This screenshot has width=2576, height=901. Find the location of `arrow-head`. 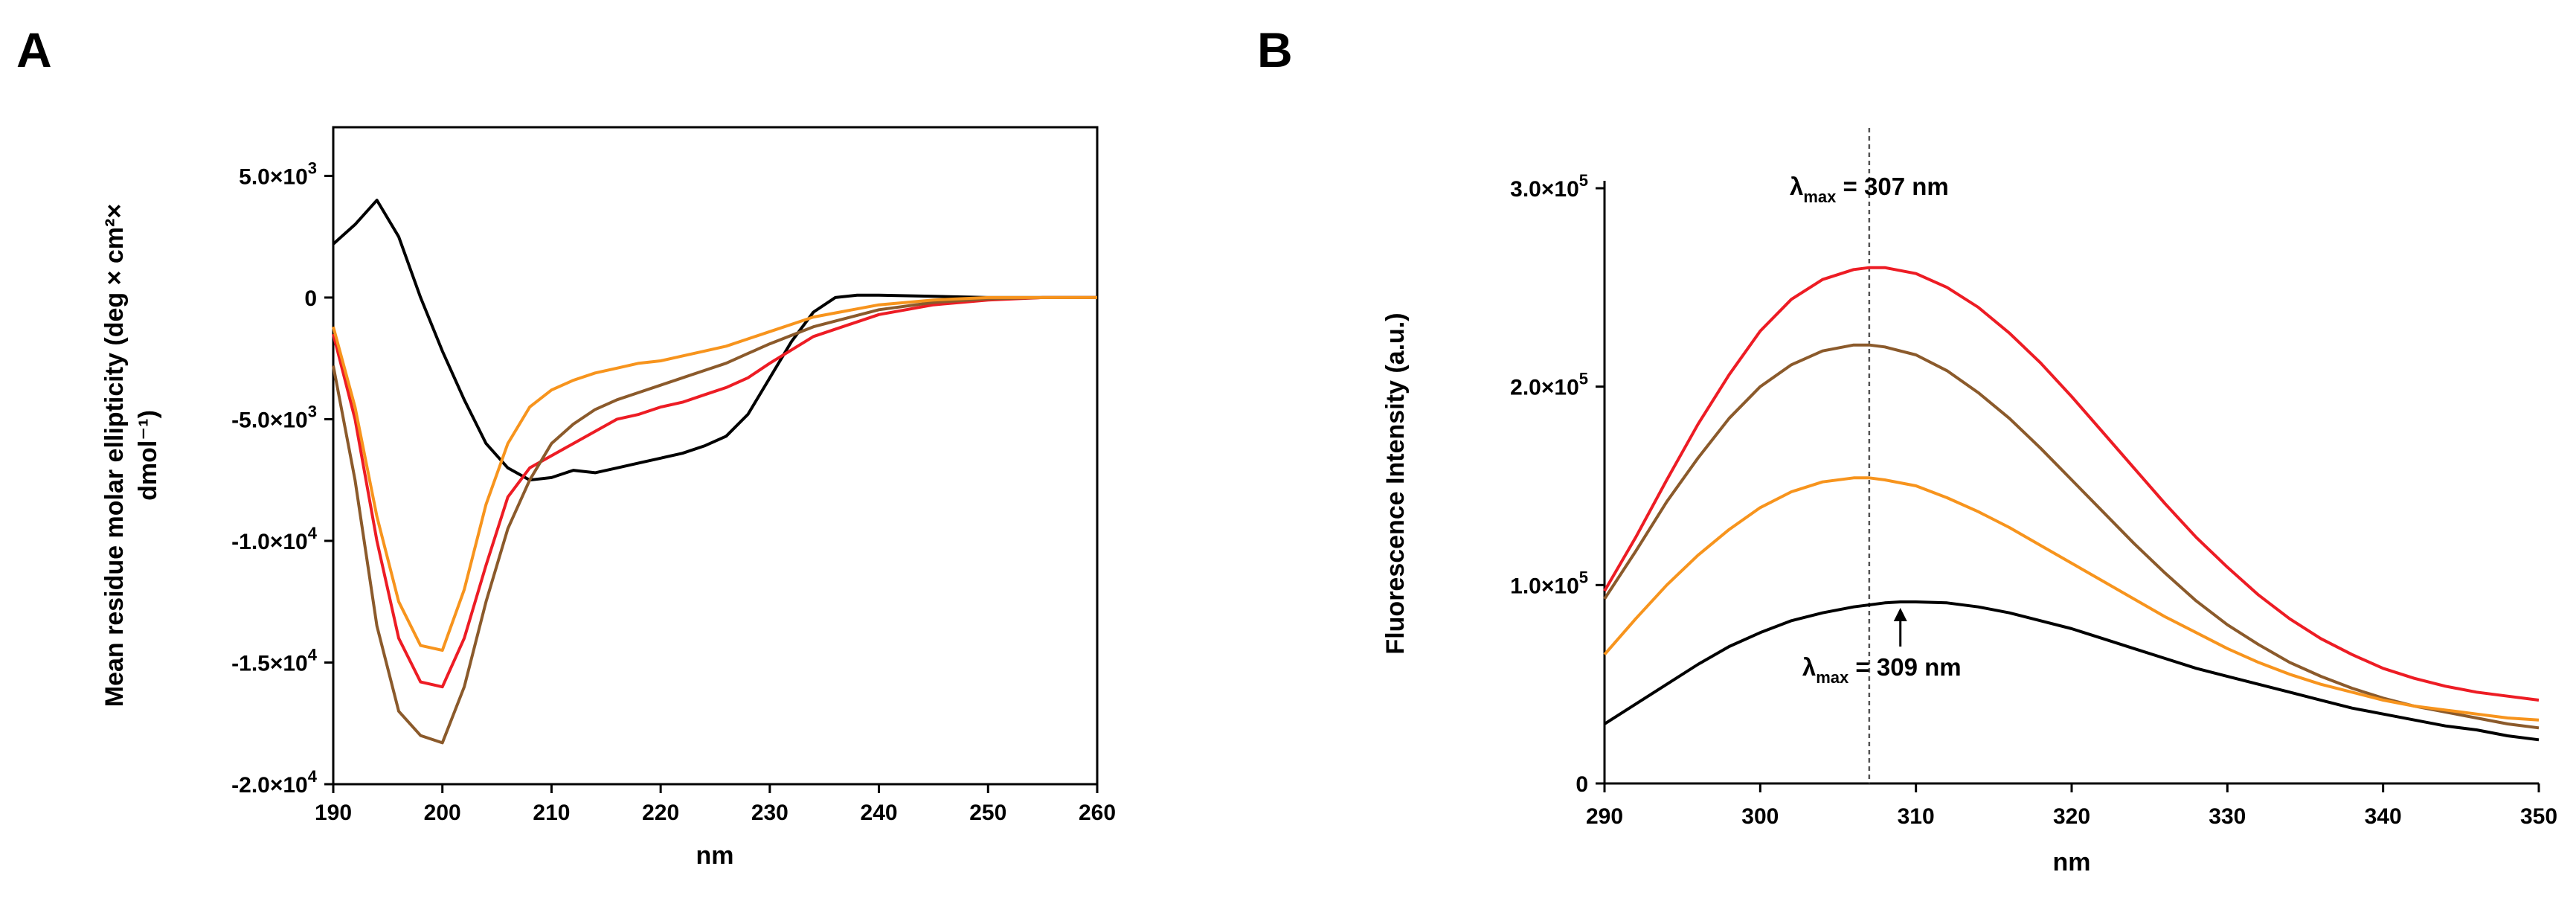

arrow-head is located at coordinates (1900, 614).